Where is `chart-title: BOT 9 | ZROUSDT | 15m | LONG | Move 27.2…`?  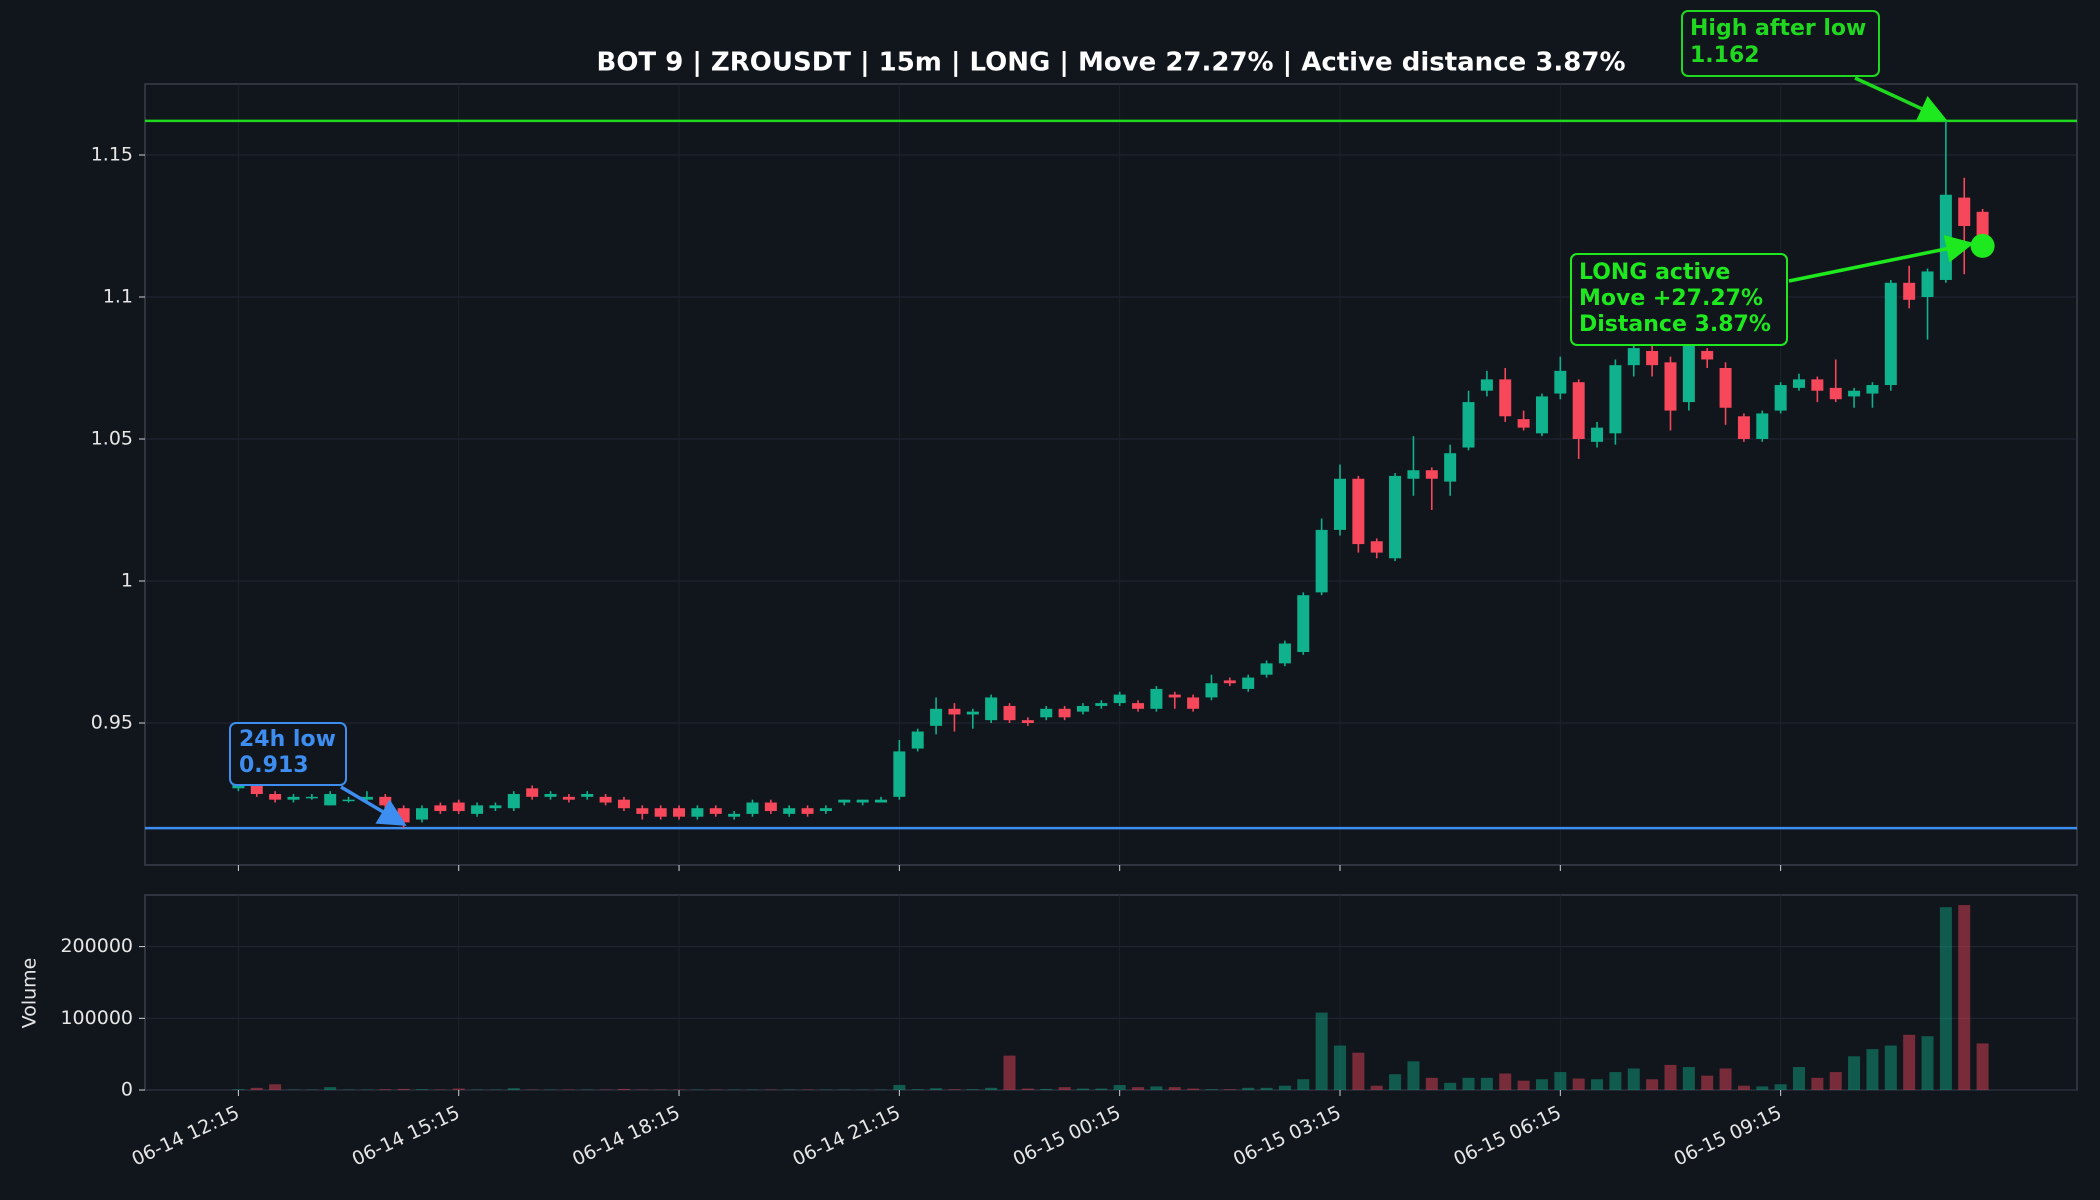
chart-title: BOT 9 | ZROUSDT | 15m | LONG | Move 27.2… is located at coordinates (1111, 63).